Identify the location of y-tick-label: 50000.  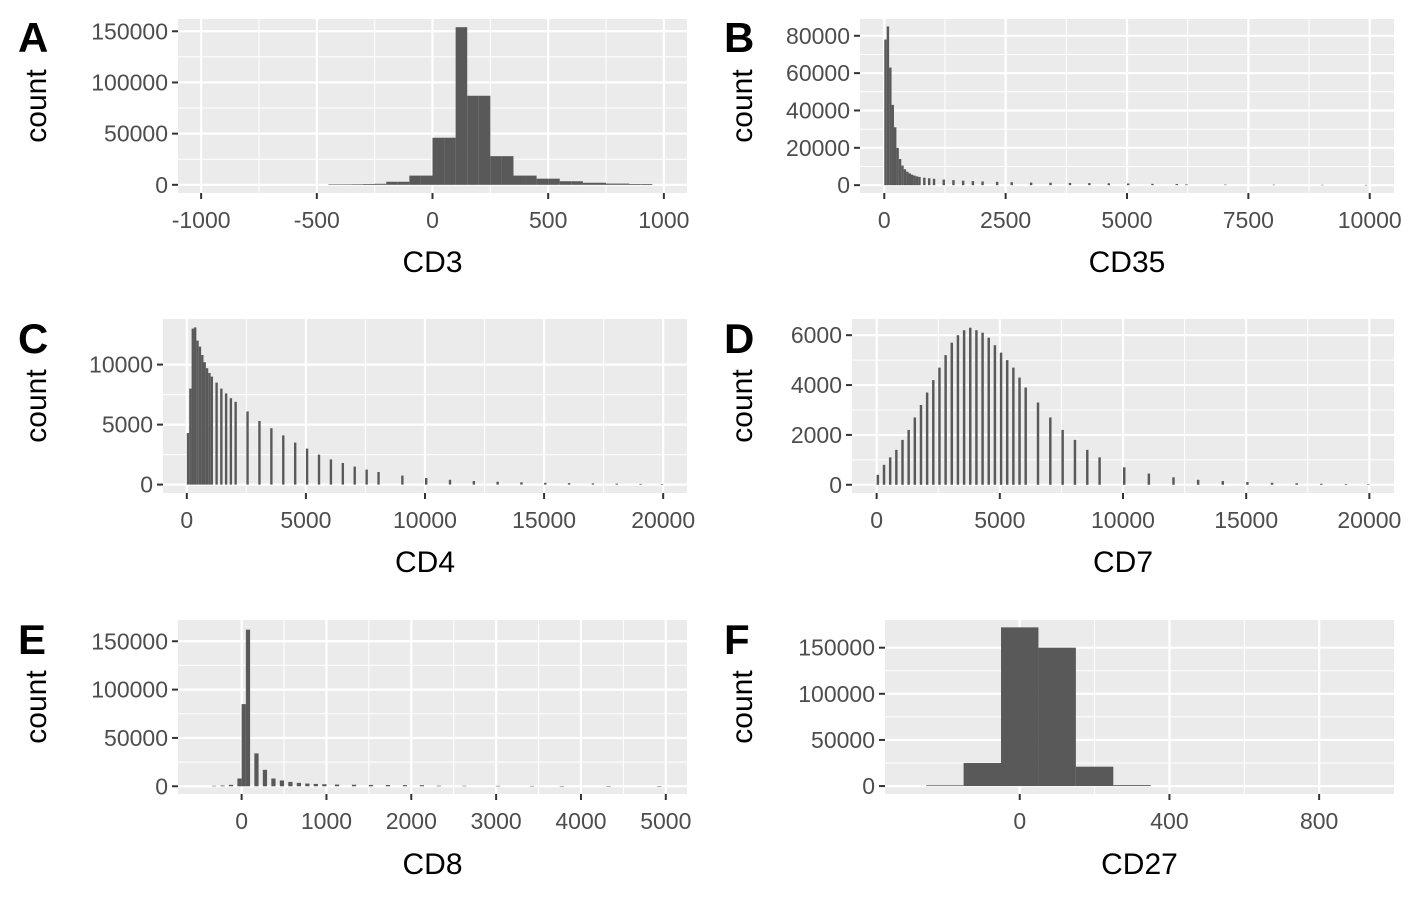
(843, 740).